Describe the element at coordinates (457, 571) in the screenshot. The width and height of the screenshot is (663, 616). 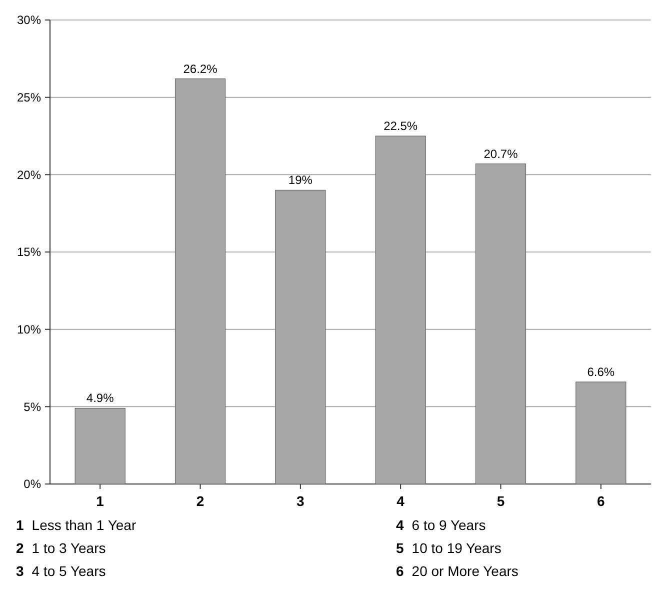
I see `text: 6 20 or More Years` at that location.